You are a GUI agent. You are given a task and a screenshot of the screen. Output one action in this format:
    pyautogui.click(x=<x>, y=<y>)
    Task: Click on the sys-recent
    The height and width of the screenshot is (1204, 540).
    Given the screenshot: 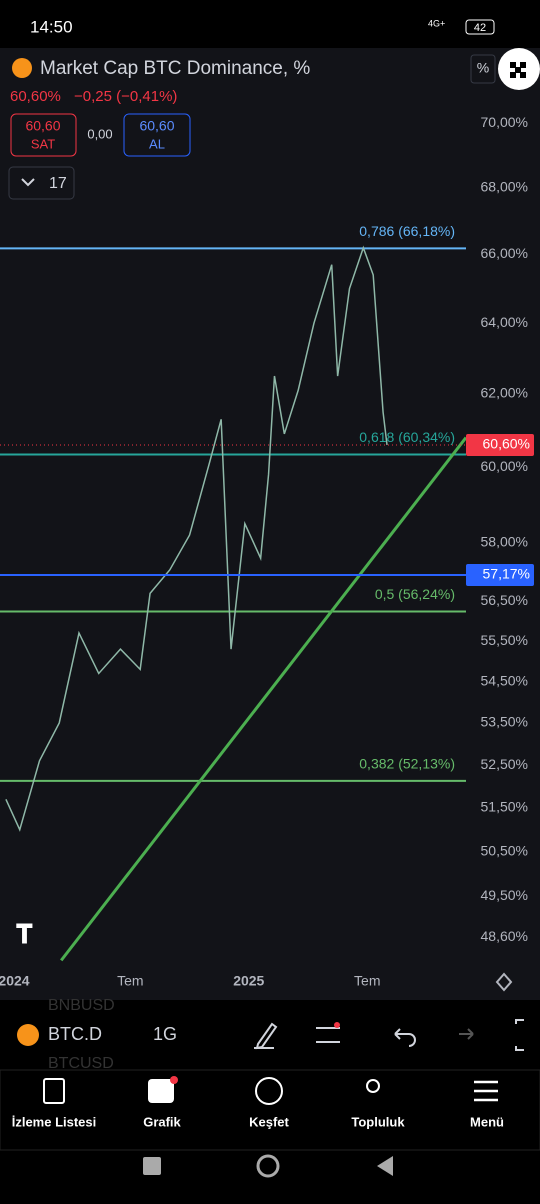 What is the action you would take?
    pyautogui.click(x=152, y=1166)
    